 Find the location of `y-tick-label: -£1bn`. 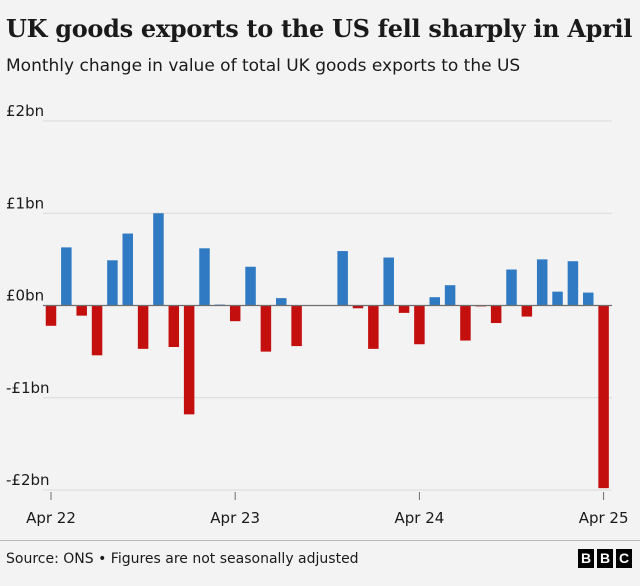

y-tick-label: -£1bn is located at coordinates (28, 388).